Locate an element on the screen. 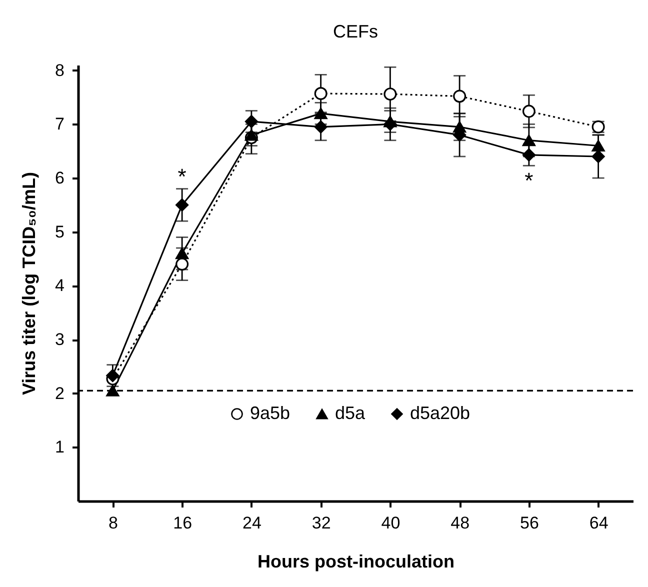 The width and height of the screenshot is (648, 587). y-axis-title: Virus titer (log TCID₅₀/mL) is located at coordinates (29, 284).